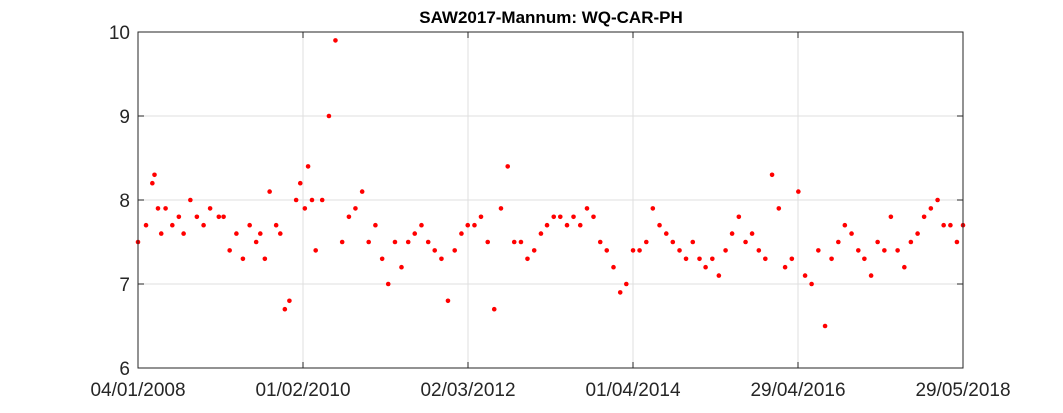 This screenshot has width=1063, height=413. What do you see at coordinates (302, 390) in the screenshot?
I see `x-tick-label: 01/02/2010` at bounding box center [302, 390].